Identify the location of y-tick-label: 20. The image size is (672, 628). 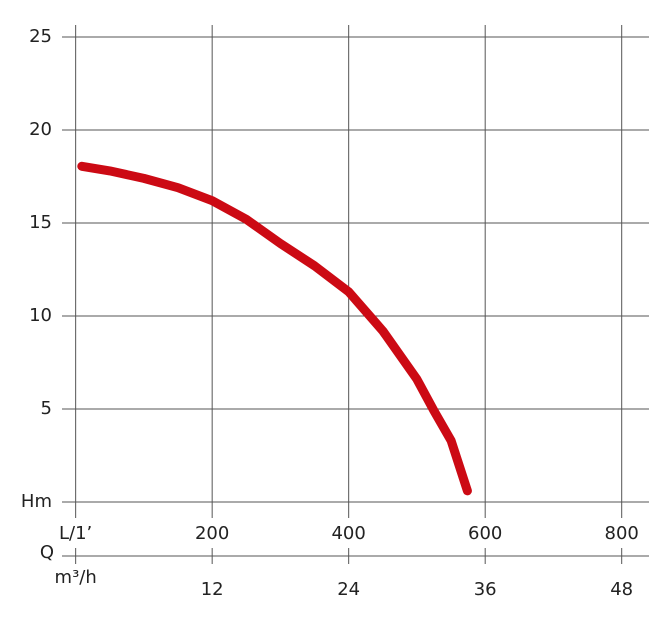
(40, 129).